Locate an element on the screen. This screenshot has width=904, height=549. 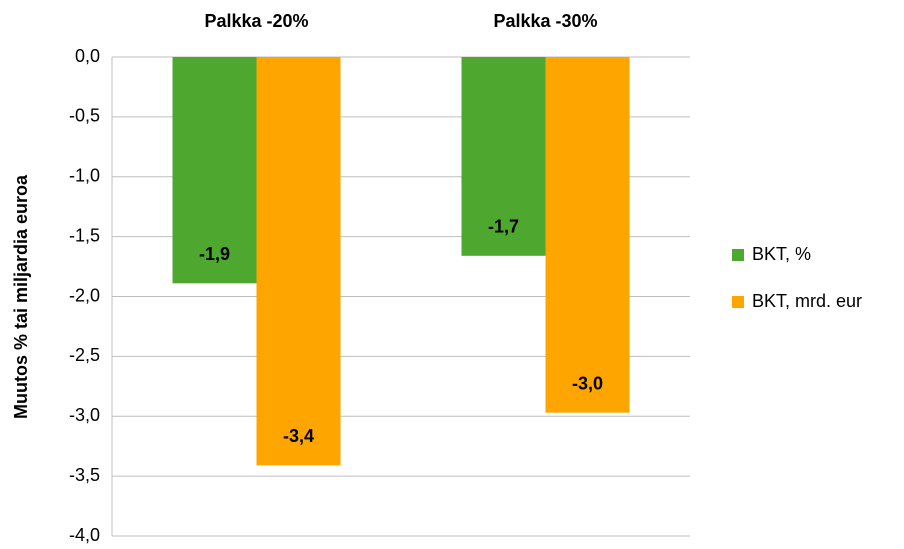
value-label: -3,4 is located at coordinates (298, 436).